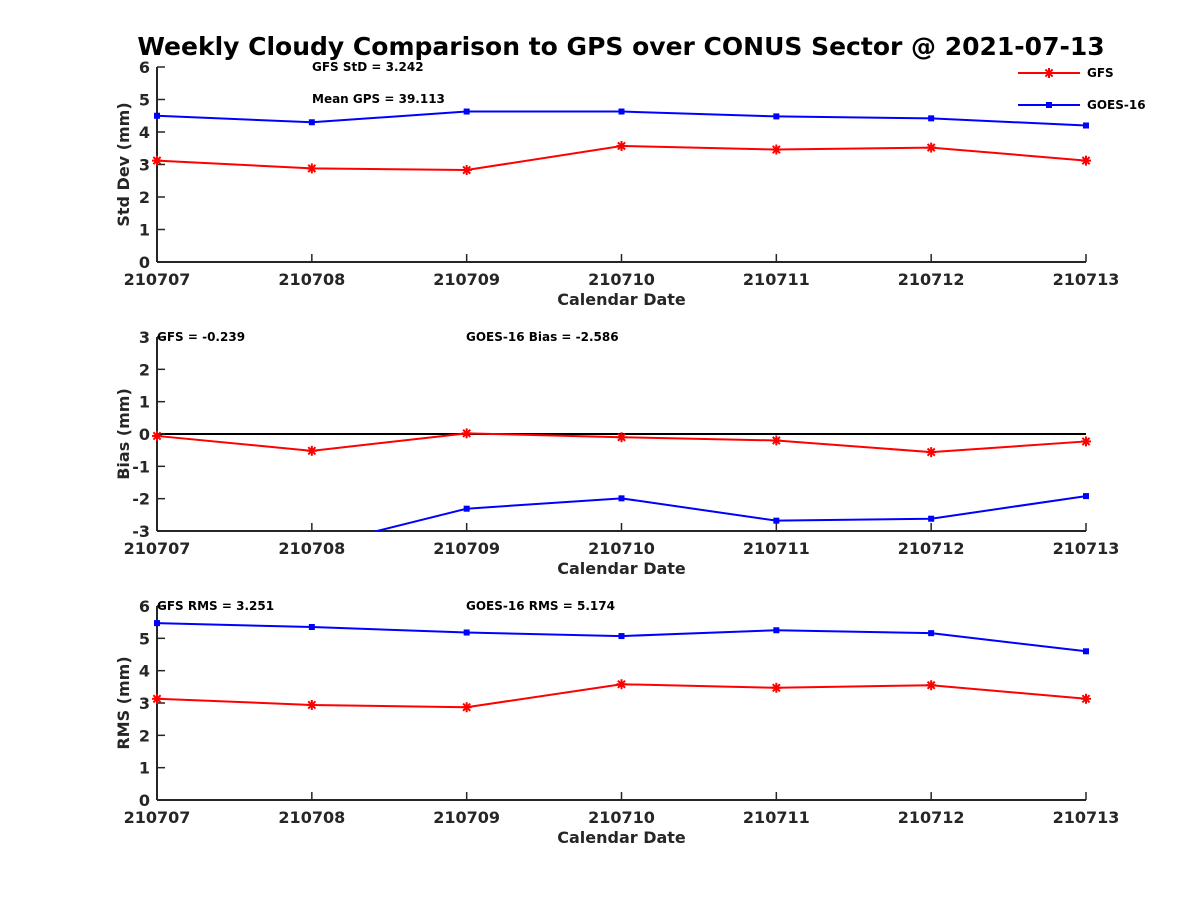  What do you see at coordinates (542, 337) in the screenshot?
I see `annotation-text: GOES-16 Bias = -2.586` at bounding box center [542, 337].